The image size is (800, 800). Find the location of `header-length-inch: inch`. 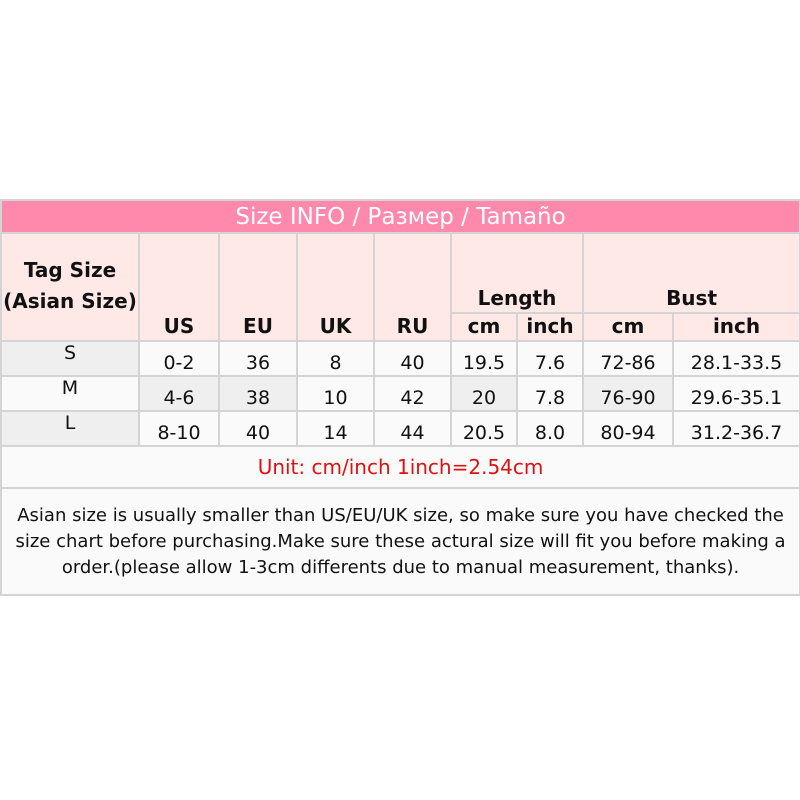

header-length-inch: inch is located at coordinates (550, 327).